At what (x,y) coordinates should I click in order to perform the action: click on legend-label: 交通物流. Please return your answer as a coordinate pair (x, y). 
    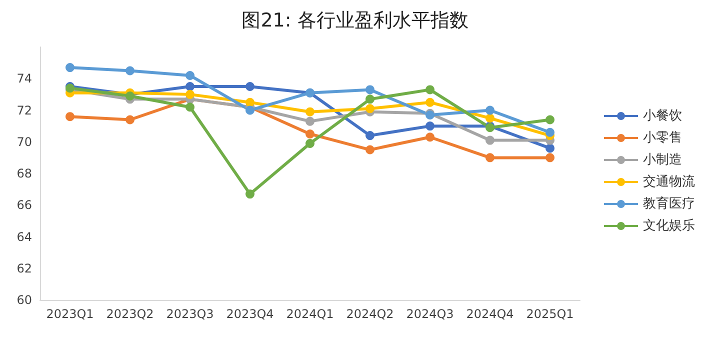
    Looking at the image, I should click on (669, 182).